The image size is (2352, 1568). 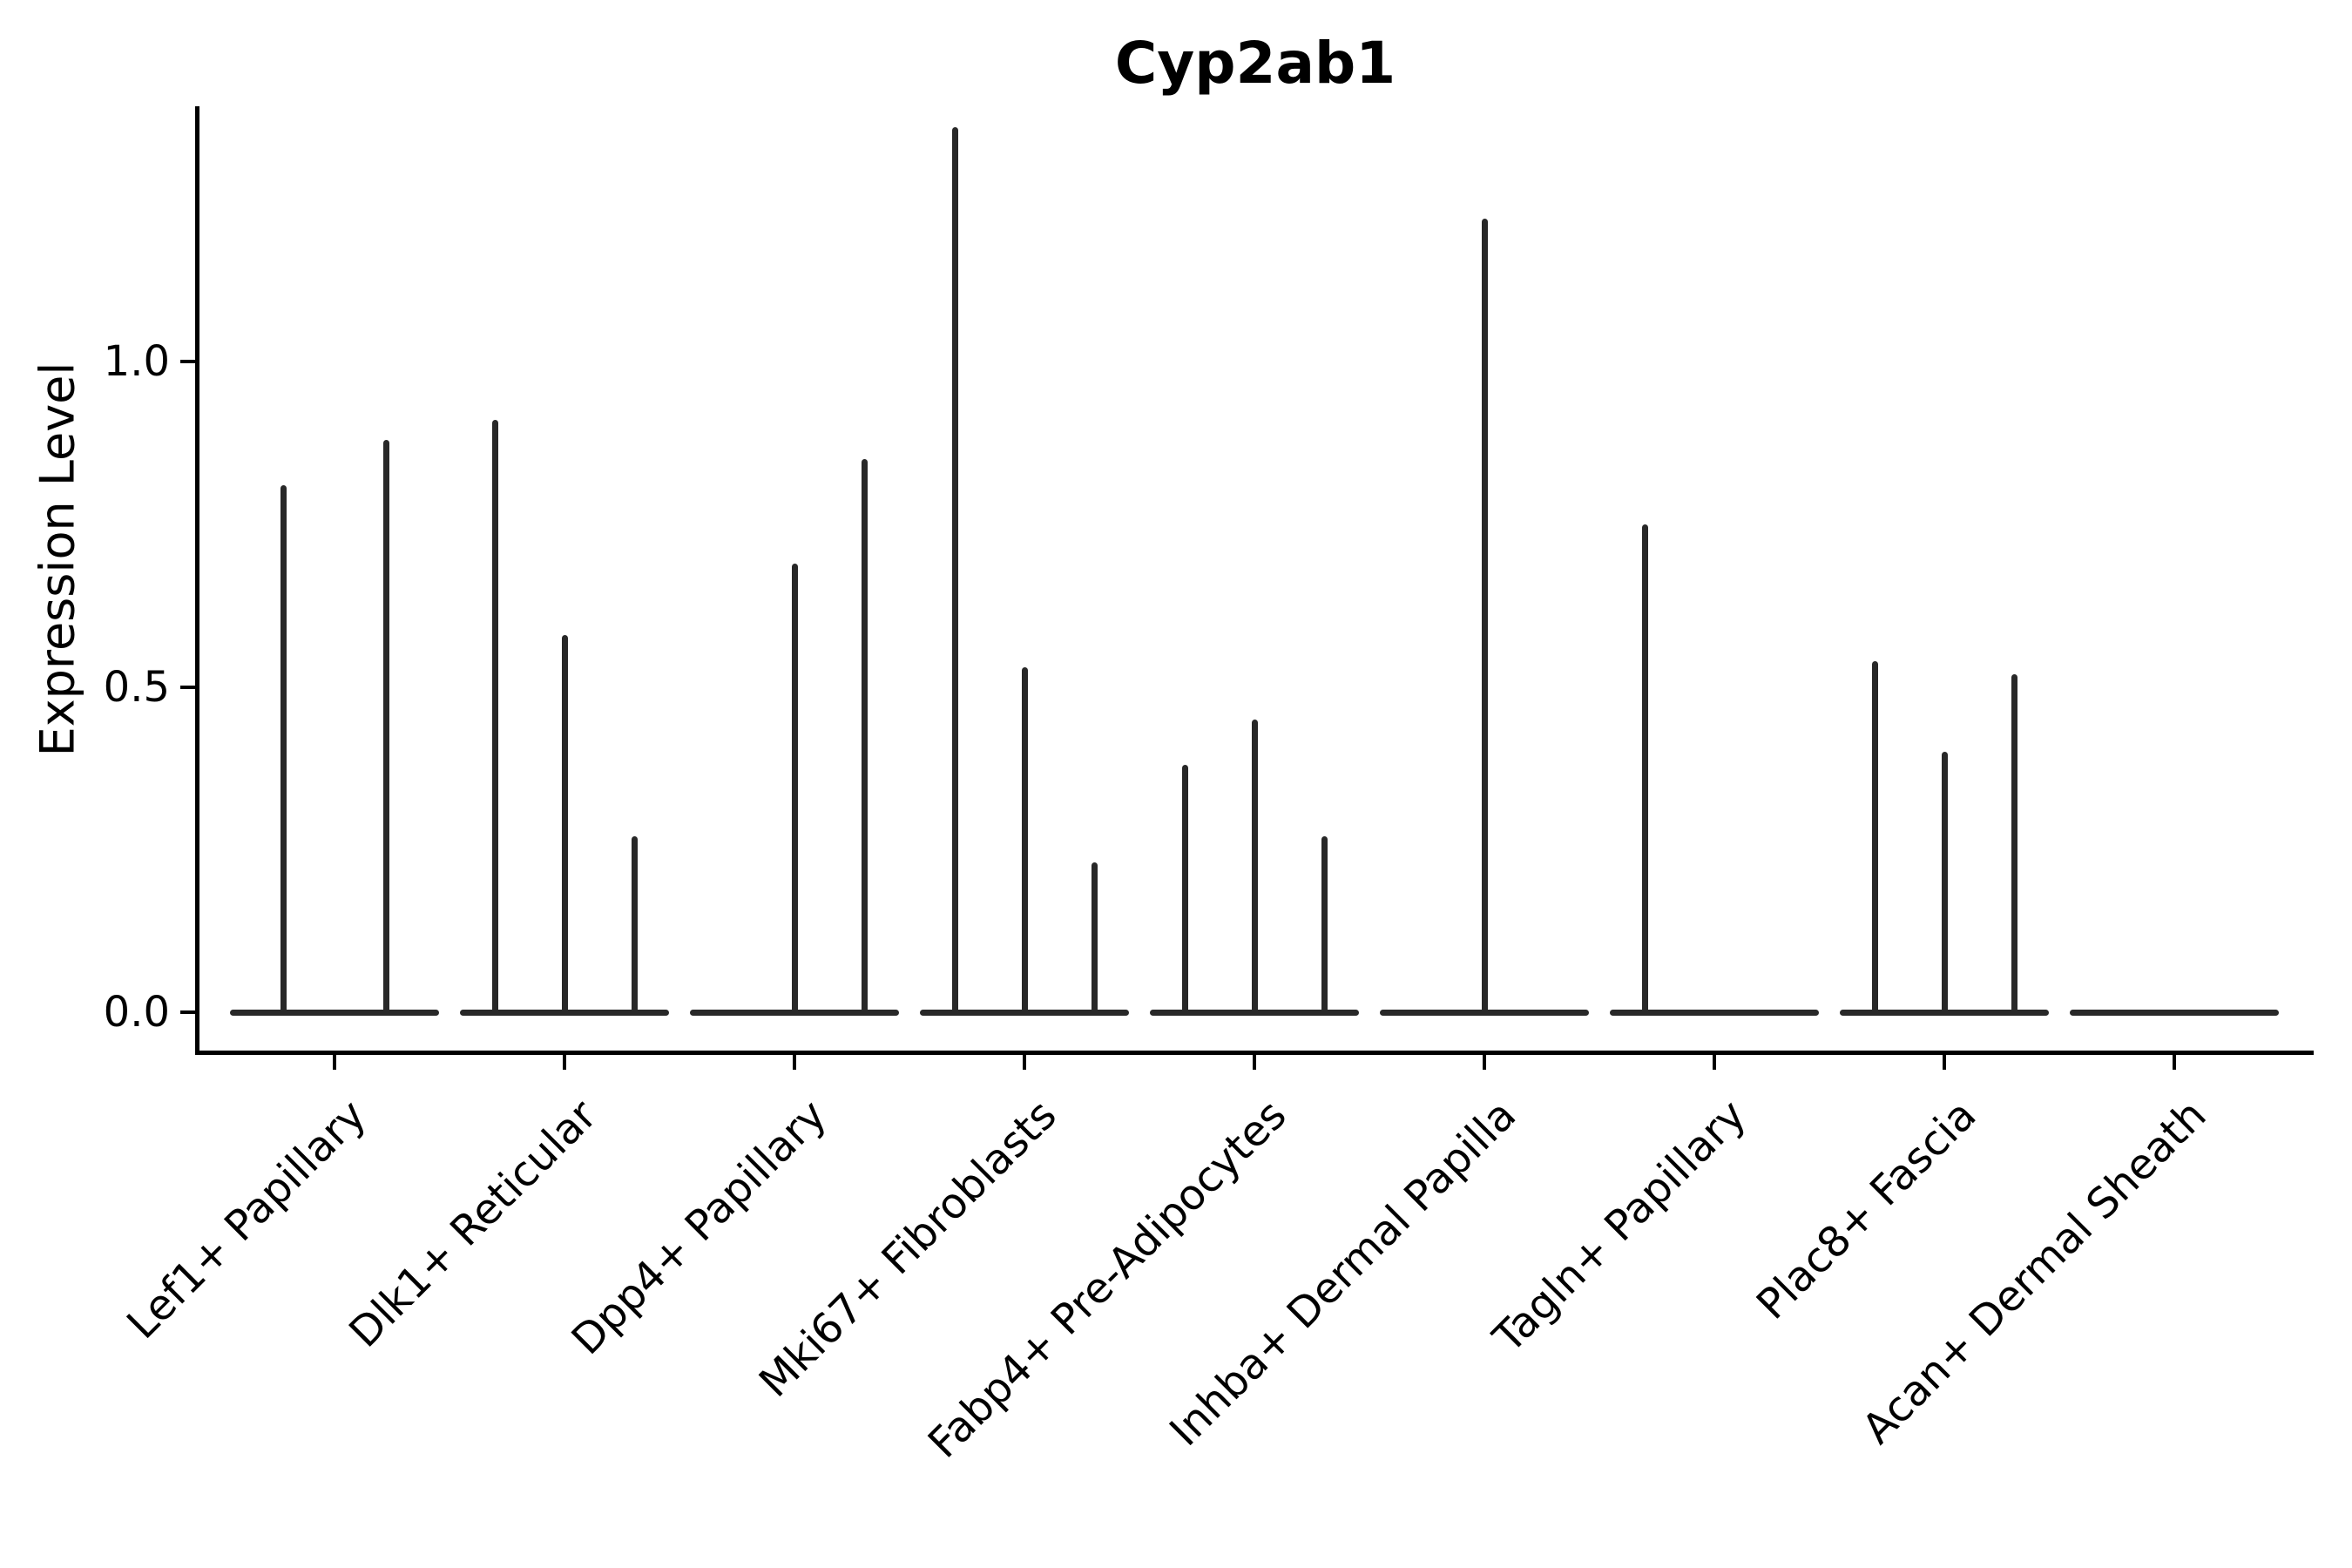 What do you see at coordinates (136, 1013) in the screenshot?
I see `y-tick-label: 0.0` at bounding box center [136, 1013].